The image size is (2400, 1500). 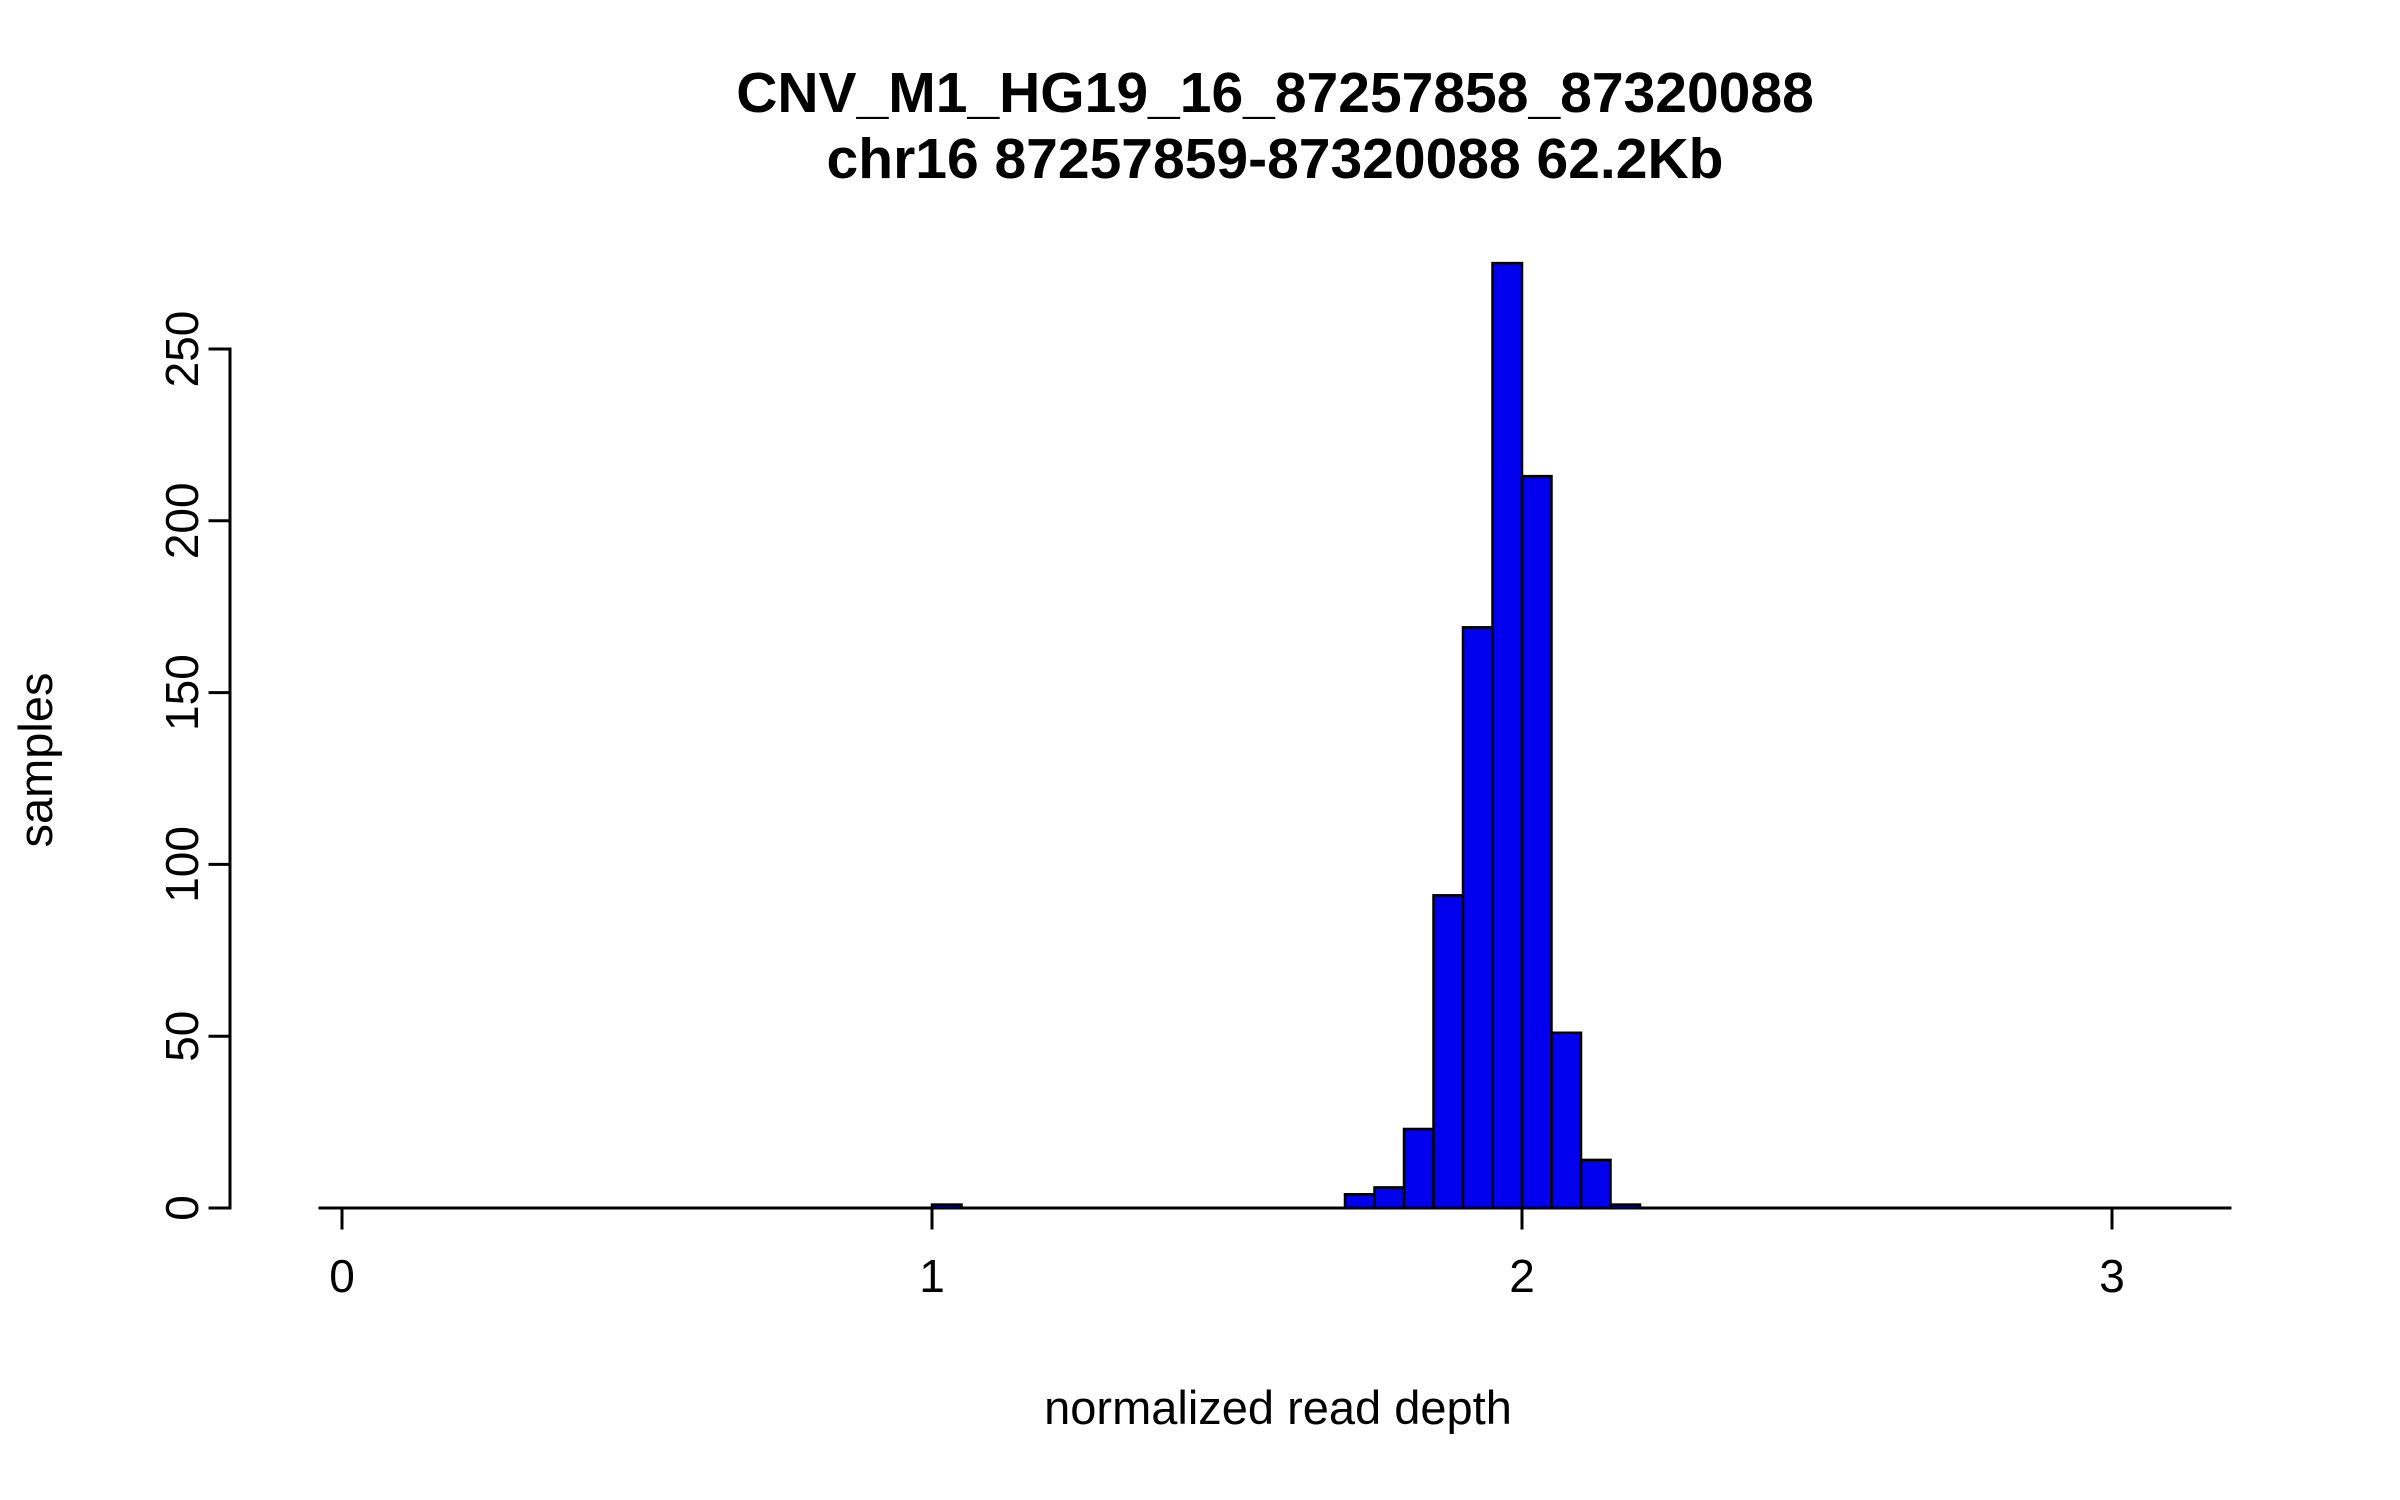 I want to click on y-tick-label: 250, so click(x=182, y=349).